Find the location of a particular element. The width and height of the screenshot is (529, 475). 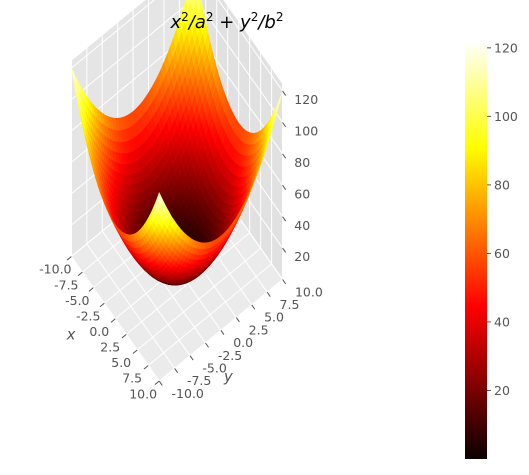

x-tick-label: -7.5 is located at coordinates (66, 284).